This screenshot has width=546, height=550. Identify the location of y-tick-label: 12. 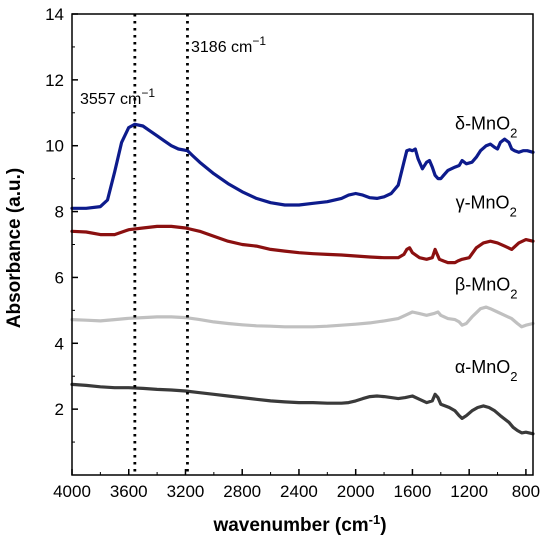
(54, 80).